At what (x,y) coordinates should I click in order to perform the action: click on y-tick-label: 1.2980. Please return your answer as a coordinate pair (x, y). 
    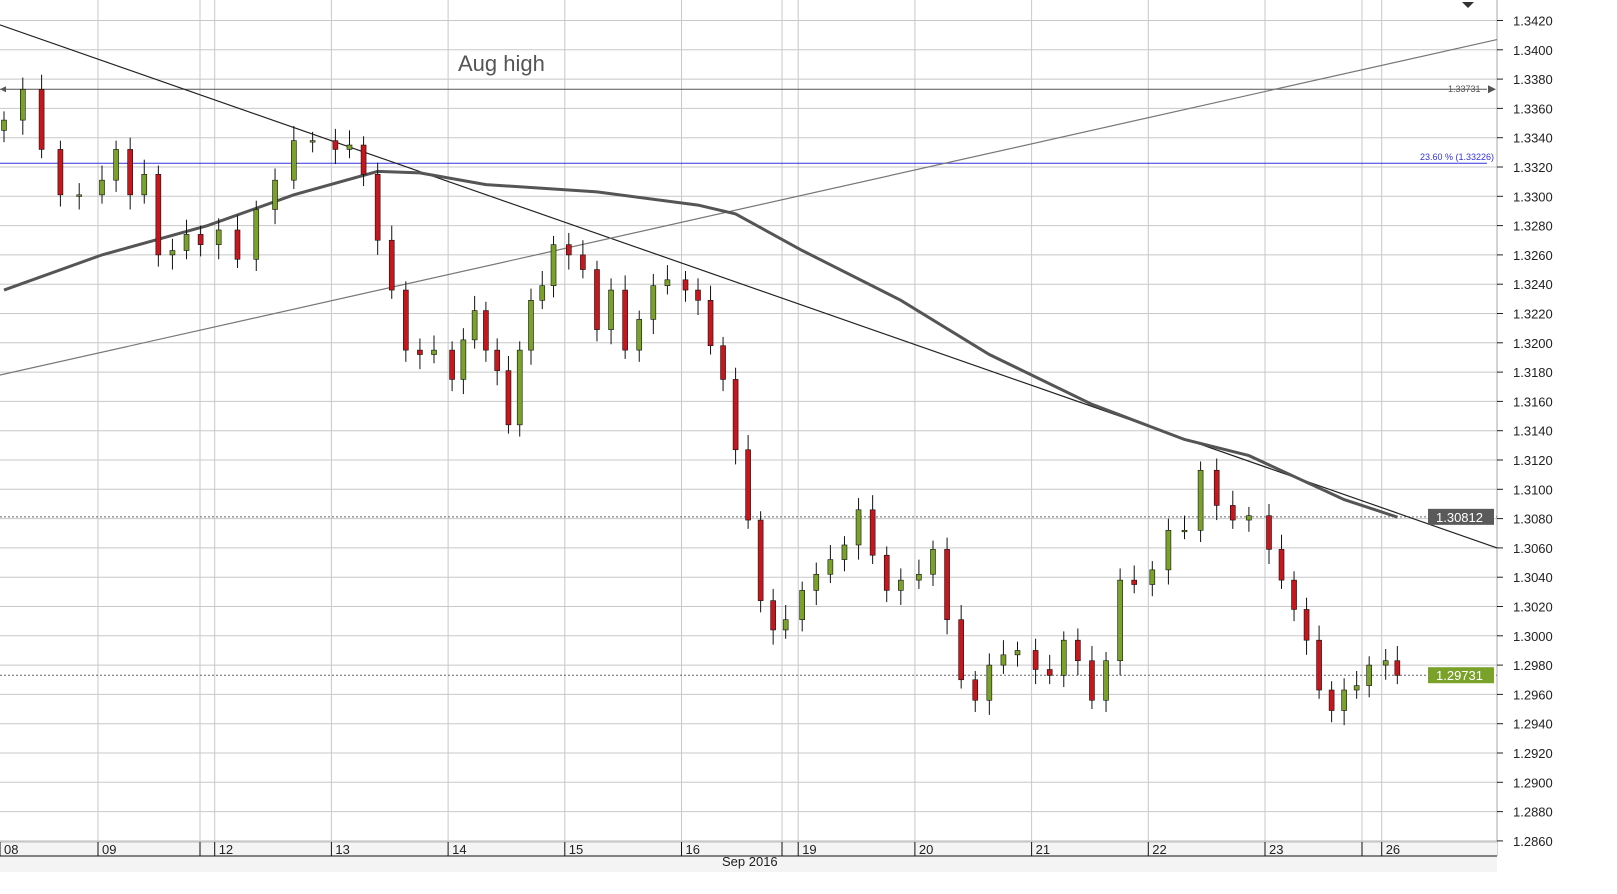
    Looking at the image, I should click on (1533, 665).